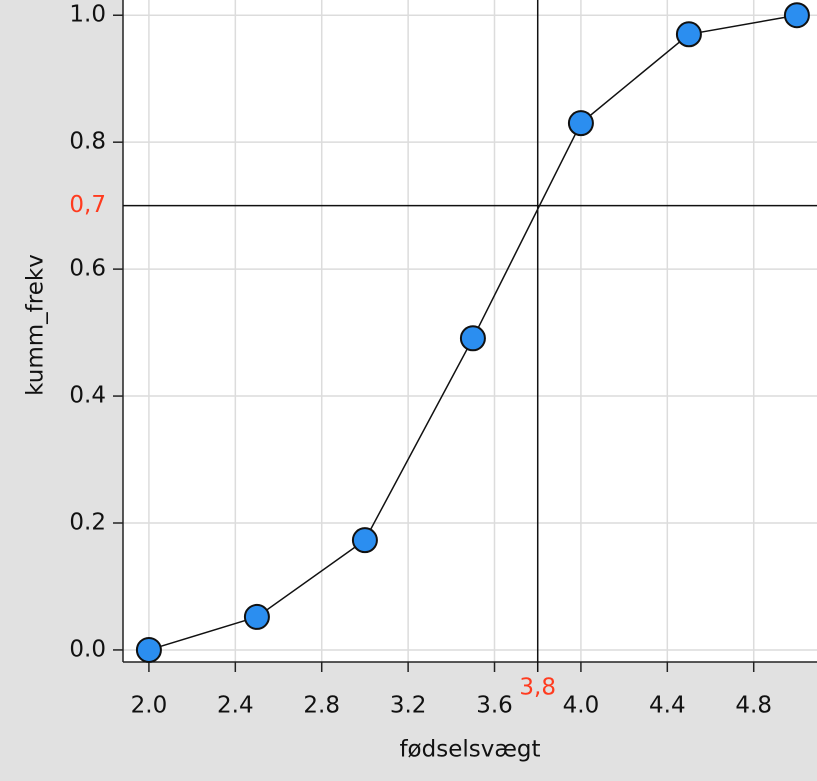 This screenshot has width=817, height=781. I want to click on x-tick-label: 4.0, so click(581, 706).